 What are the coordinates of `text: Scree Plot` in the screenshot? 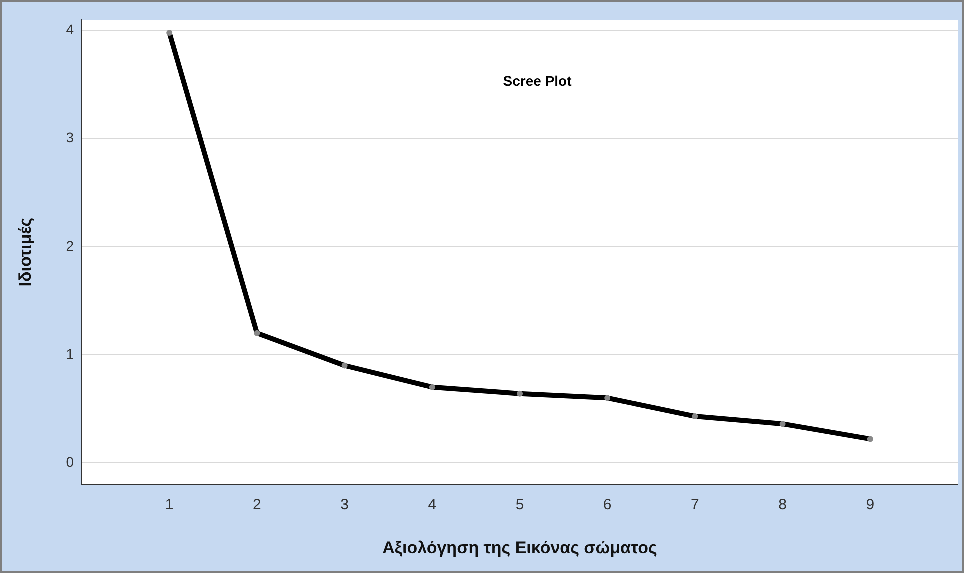 It's located at (537, 80).